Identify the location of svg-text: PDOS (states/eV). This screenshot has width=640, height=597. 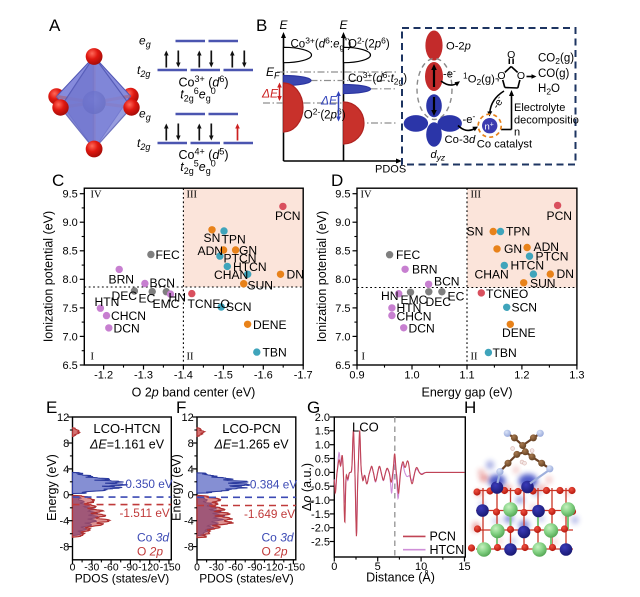
(246, 579).